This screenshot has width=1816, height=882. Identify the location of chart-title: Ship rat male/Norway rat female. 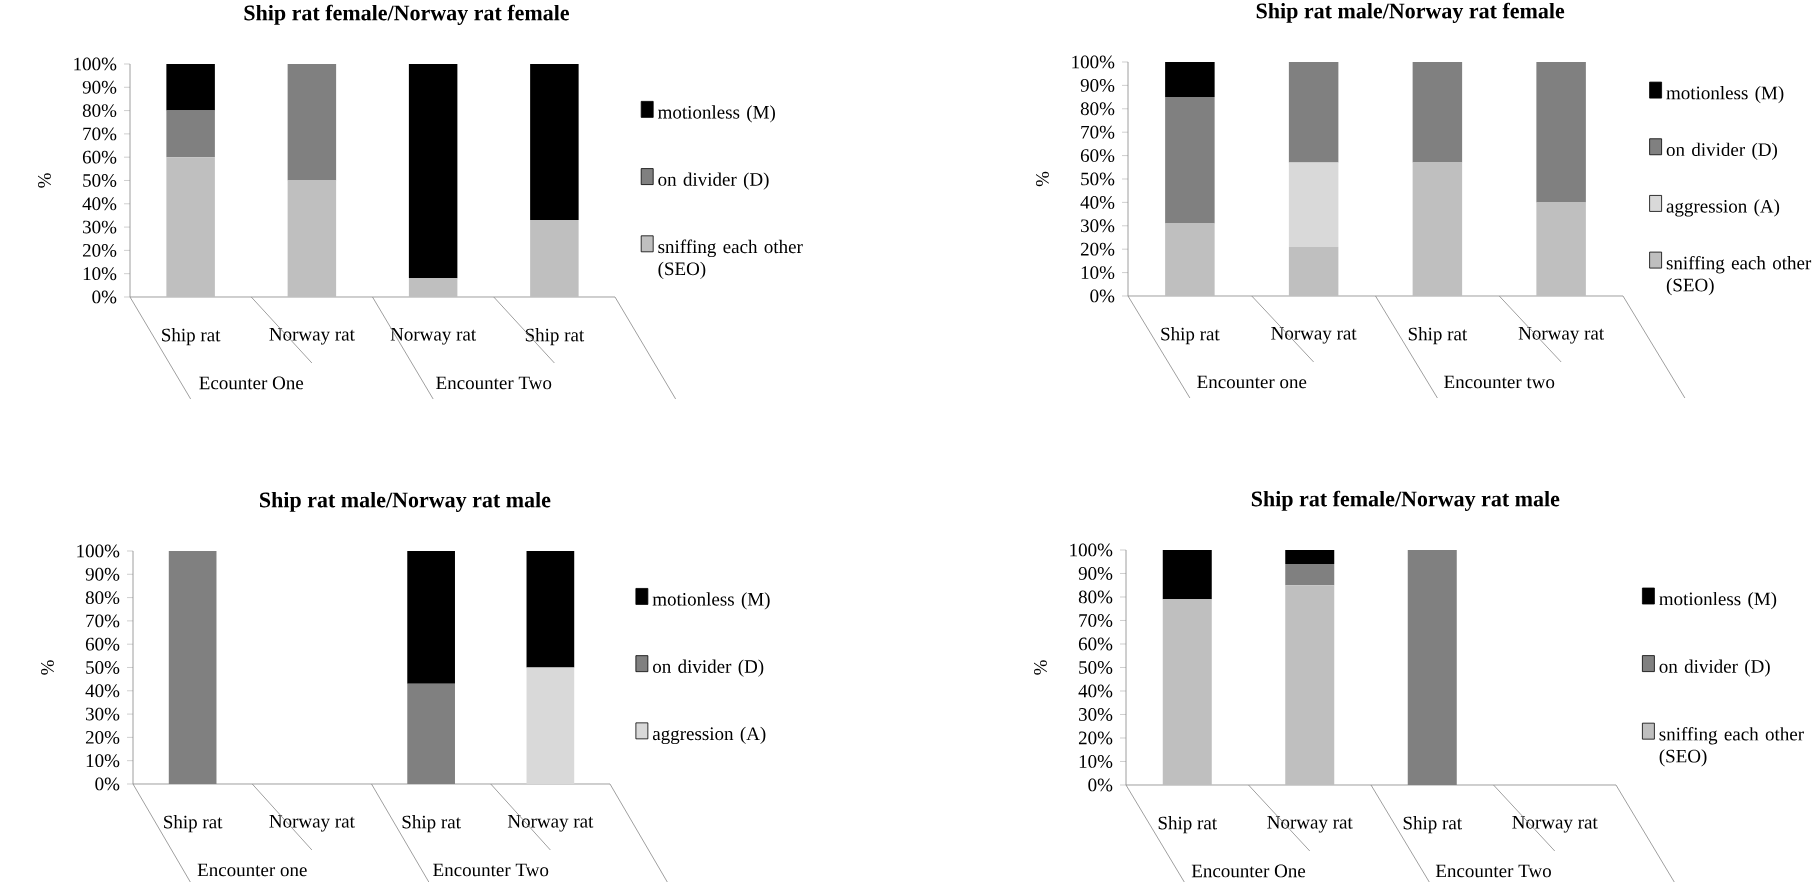
(1410, 12).